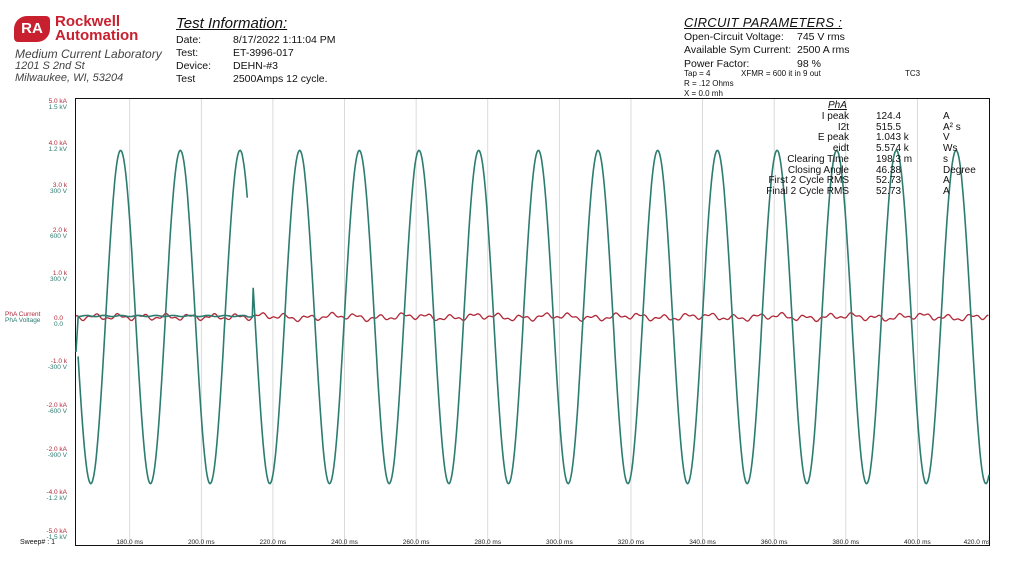 This screenshot has height=576, width=1024. Describe the element at coordinates (69, 78) in the screenshot. I see `lab-address2: Milwaukee, WI, 53204` at that location.